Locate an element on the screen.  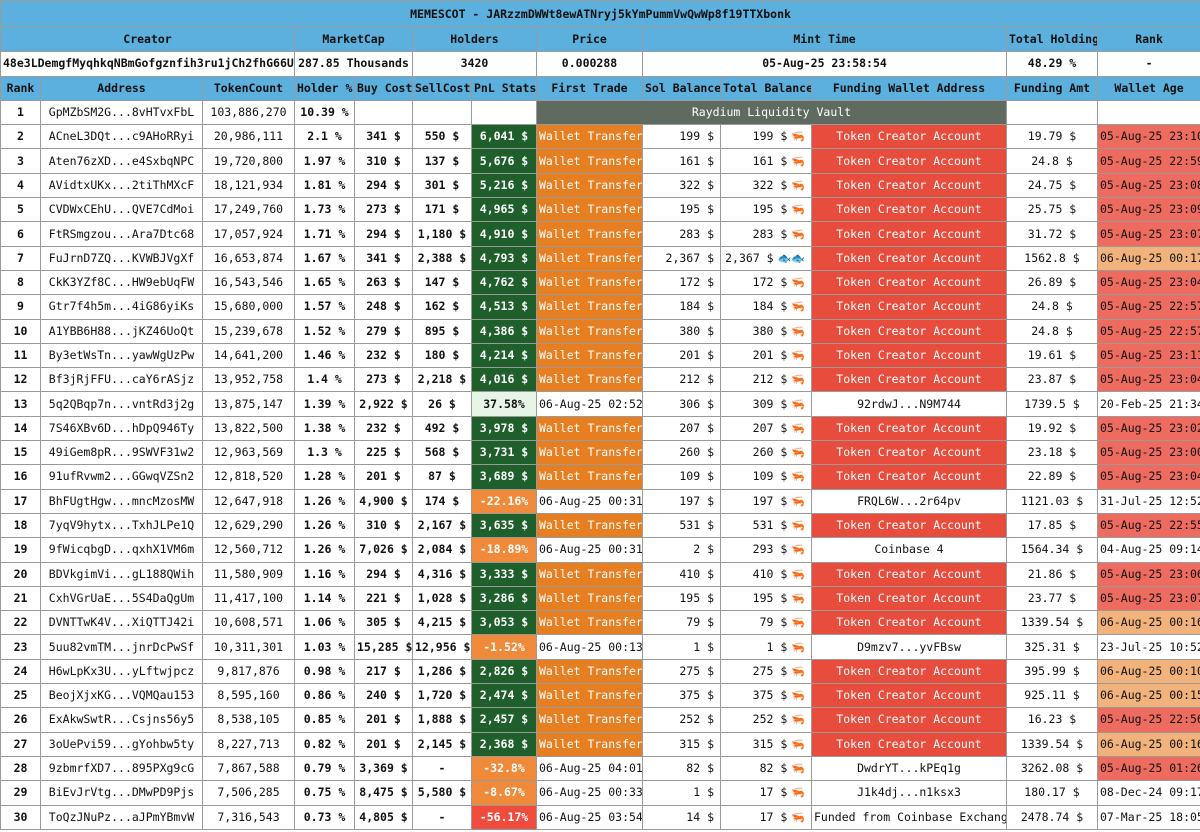
column-header-address: Address is located at coordinates (121, 88).